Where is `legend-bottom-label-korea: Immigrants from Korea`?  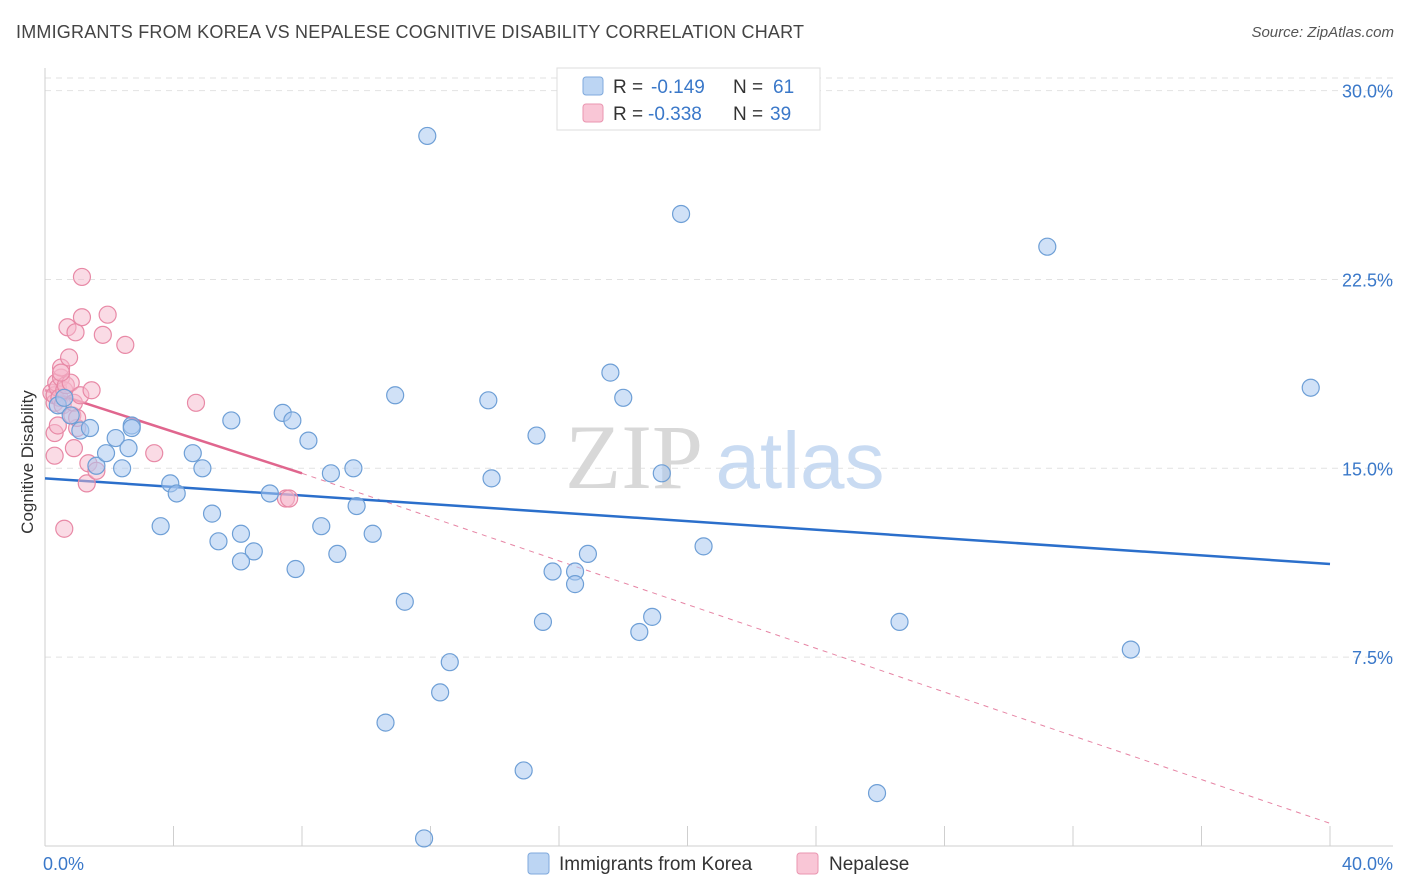 legend-bottom-label-korea: Immigrants from Korea is located at coordinates (656, 864).